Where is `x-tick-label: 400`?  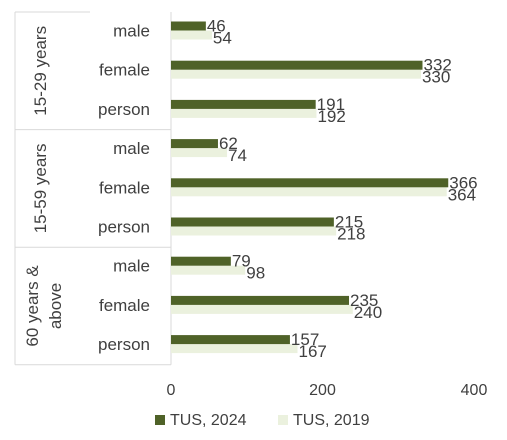 x-tick-label: 400 is located at coordinates (474, 390).